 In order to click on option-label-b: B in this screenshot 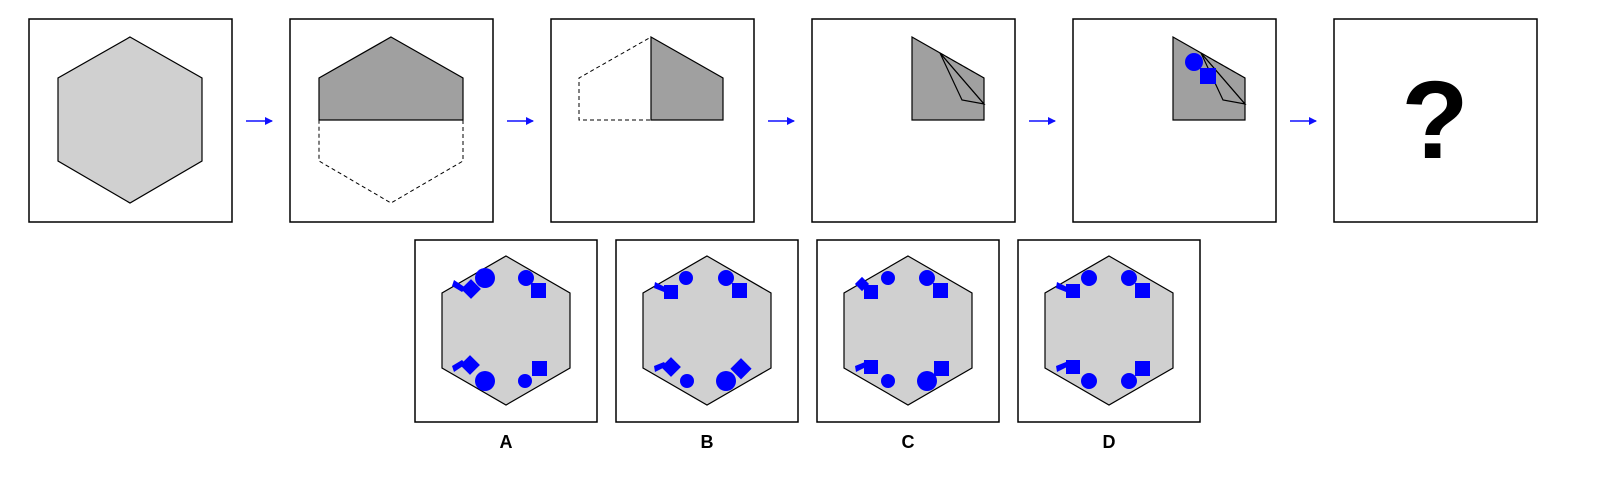, I will do `click(707, 442)`.